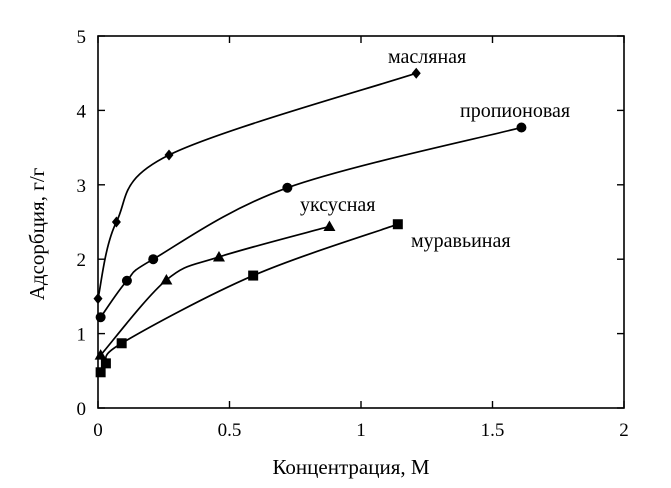  What do you see at coordinates (82, 37) in the screenshot?
I see `y-tick-label: 5` at bounding box center [82, 37].